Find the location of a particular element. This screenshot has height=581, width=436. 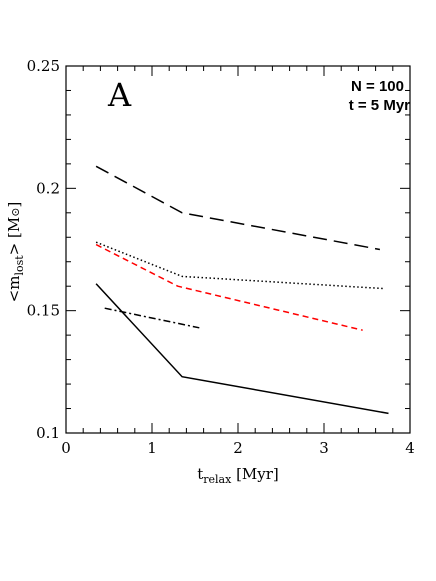

x-tick-label: 3 is located at coordinates (324, 448).